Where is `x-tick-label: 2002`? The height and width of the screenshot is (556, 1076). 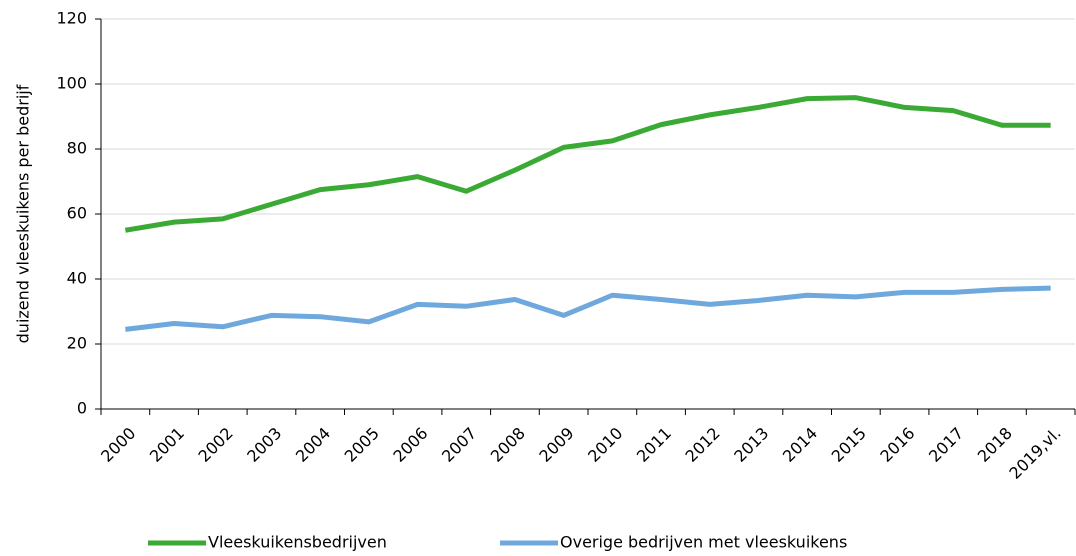 x-tick-label: 2002 is located at coordinates (216, 445).